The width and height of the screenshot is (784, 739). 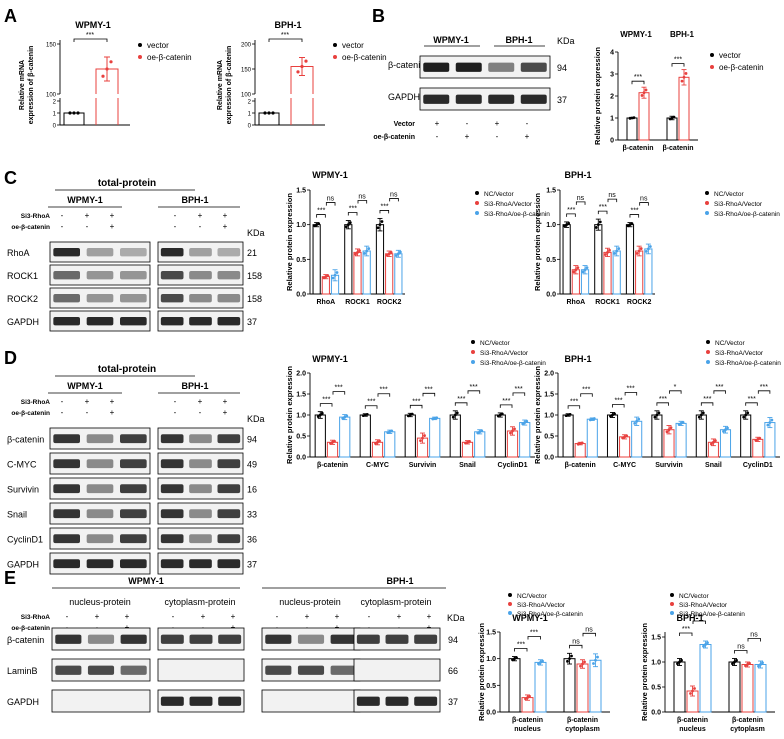 What do you see at coordinates (451, 40) in the screenshot?
I see `cell-label: WPMY-1` at bounding box center [451, 40].